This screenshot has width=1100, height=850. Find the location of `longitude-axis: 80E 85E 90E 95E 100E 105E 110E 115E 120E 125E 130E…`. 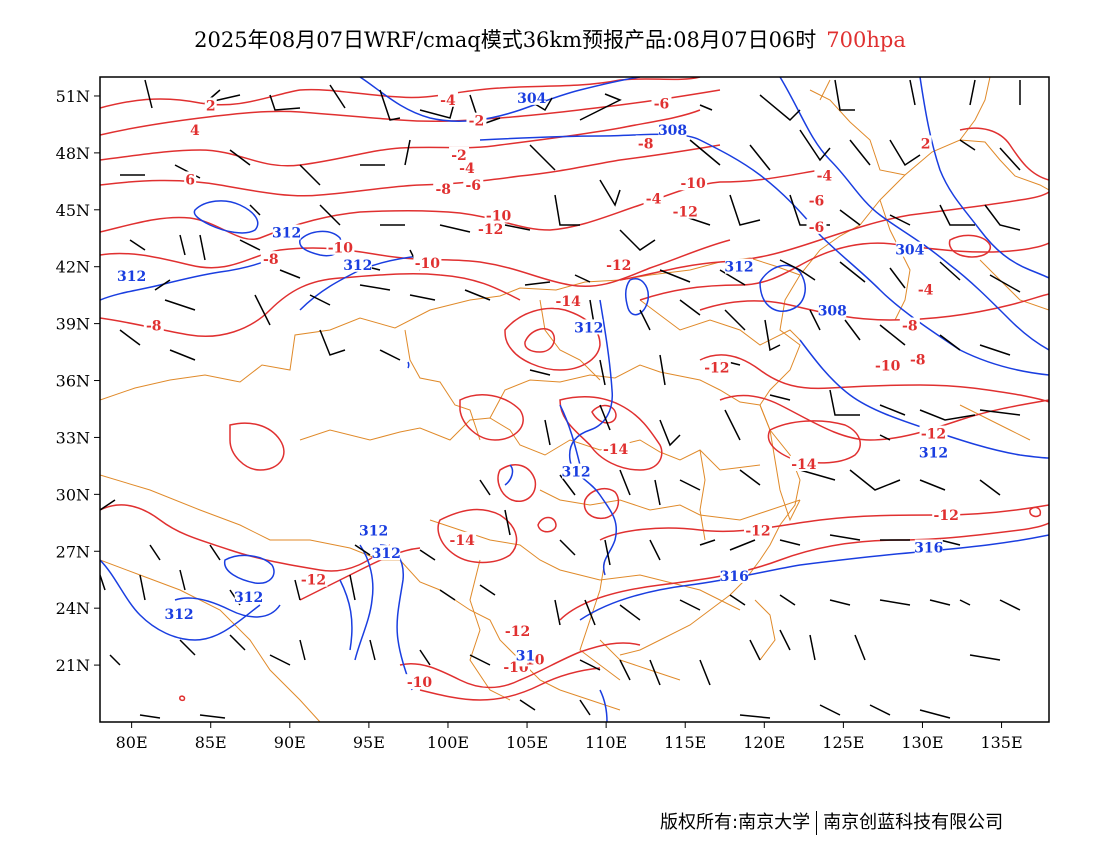

longitude-axis: 80E 85E 90E 95E 100E 105E 110E 115E 120E 125E 130E… is located at coordinates (569, 737).